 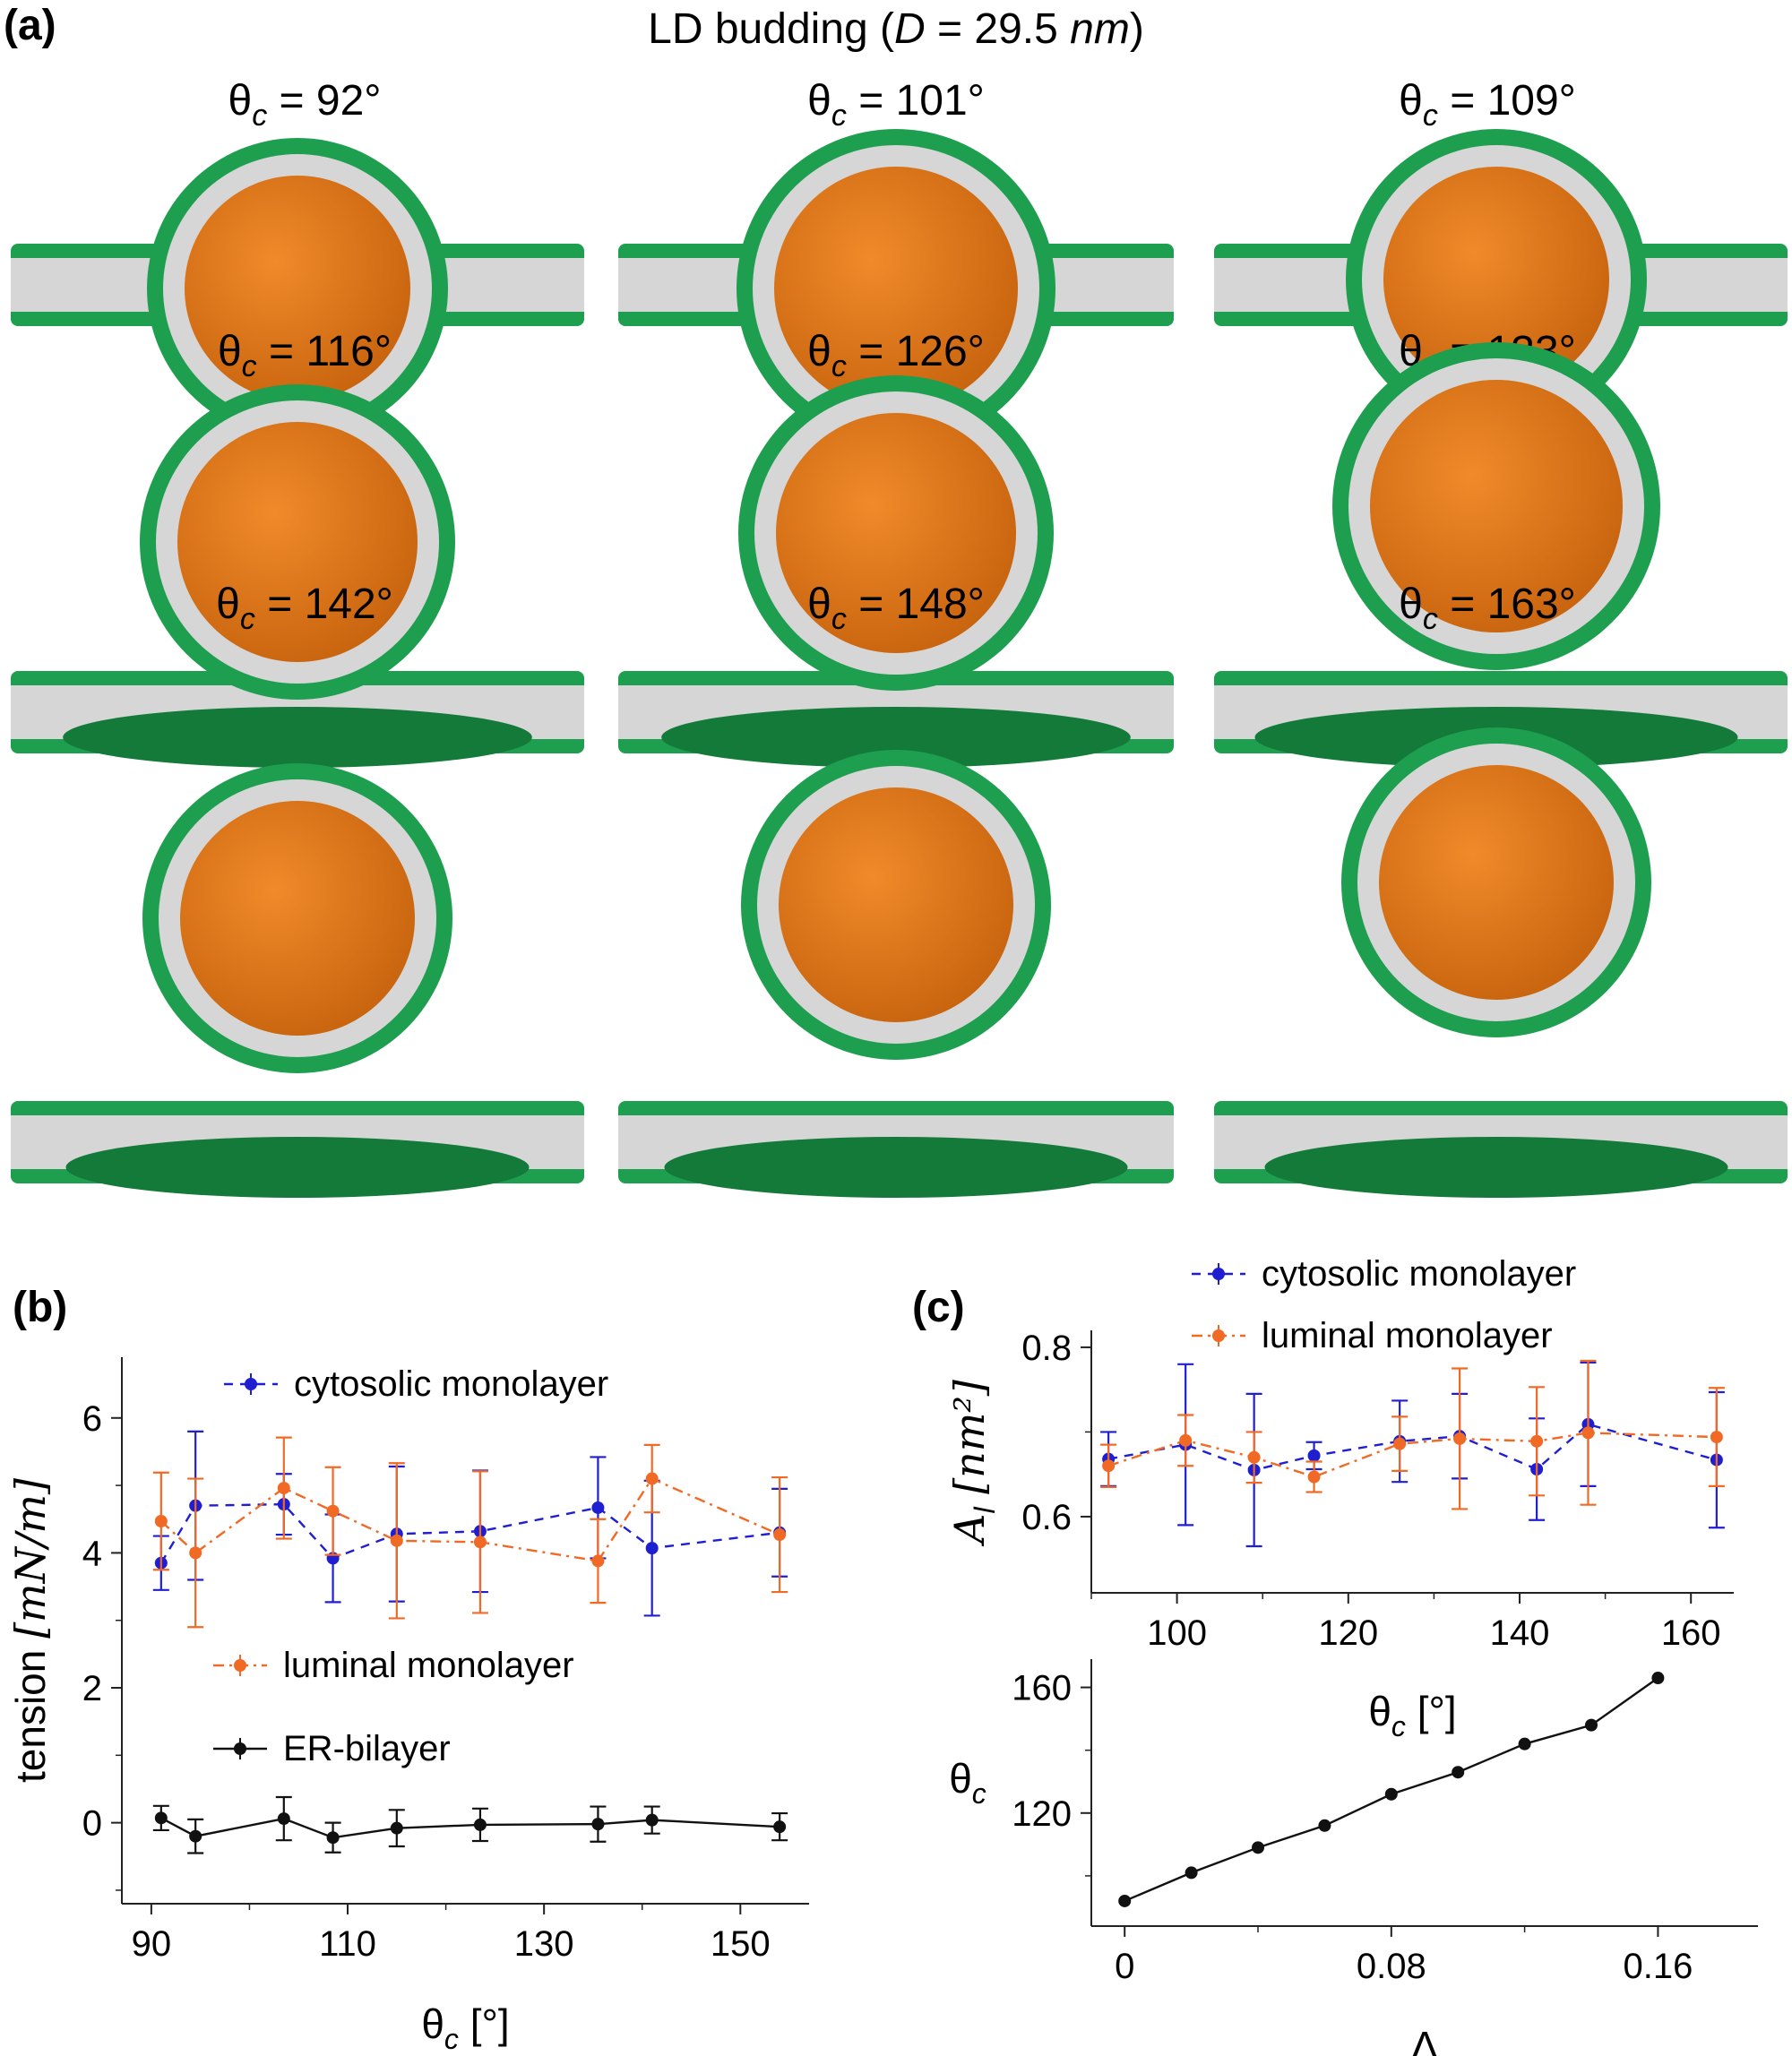 I want to click on x-tick-label: 0.08, so click(x=1391, y=1966).